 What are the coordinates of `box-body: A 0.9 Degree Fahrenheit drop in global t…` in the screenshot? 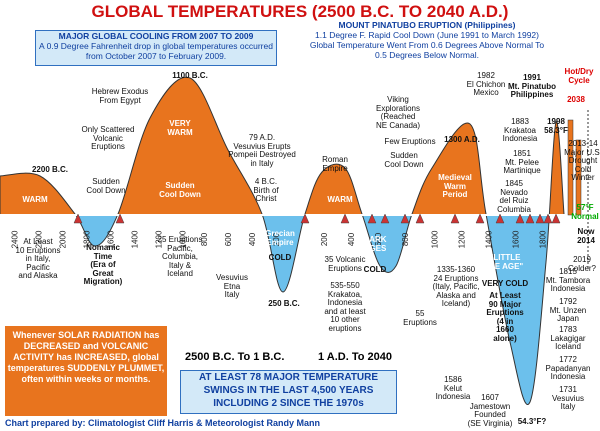 It's located at (156, 51).